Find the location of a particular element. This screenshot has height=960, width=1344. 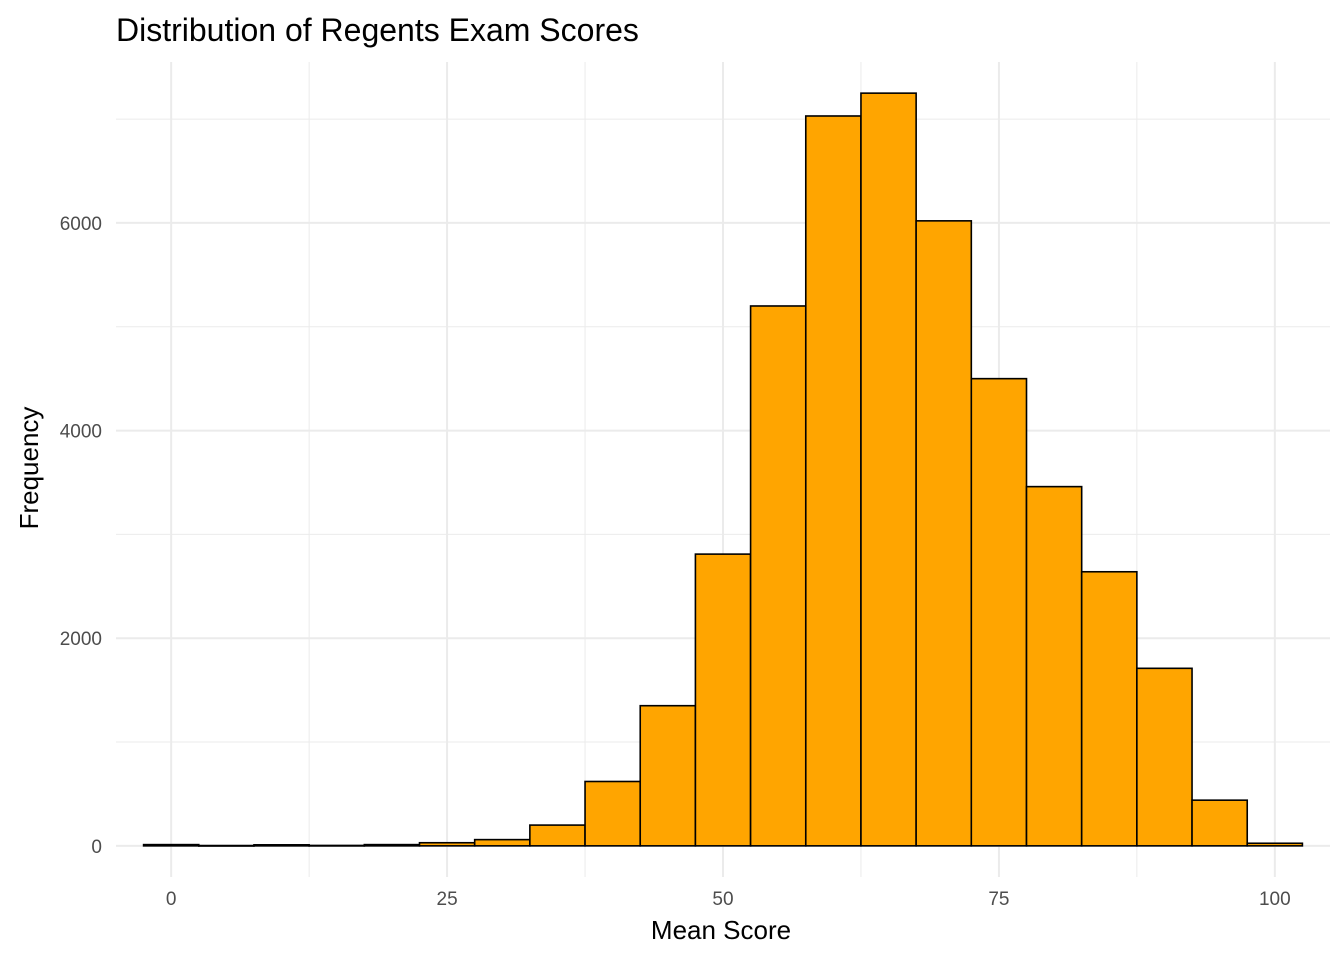

y-tick-label: 4000 is located at coordinates (81, 432).